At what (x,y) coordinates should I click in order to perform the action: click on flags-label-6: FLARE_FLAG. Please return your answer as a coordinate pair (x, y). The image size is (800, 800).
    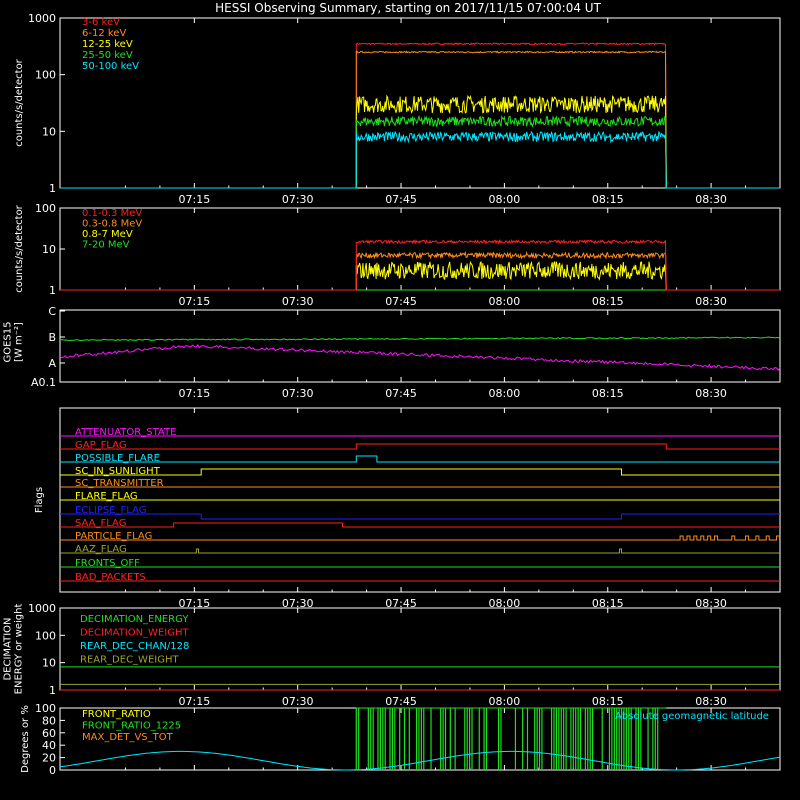
    Looking at the image, I should click on (106, 496).